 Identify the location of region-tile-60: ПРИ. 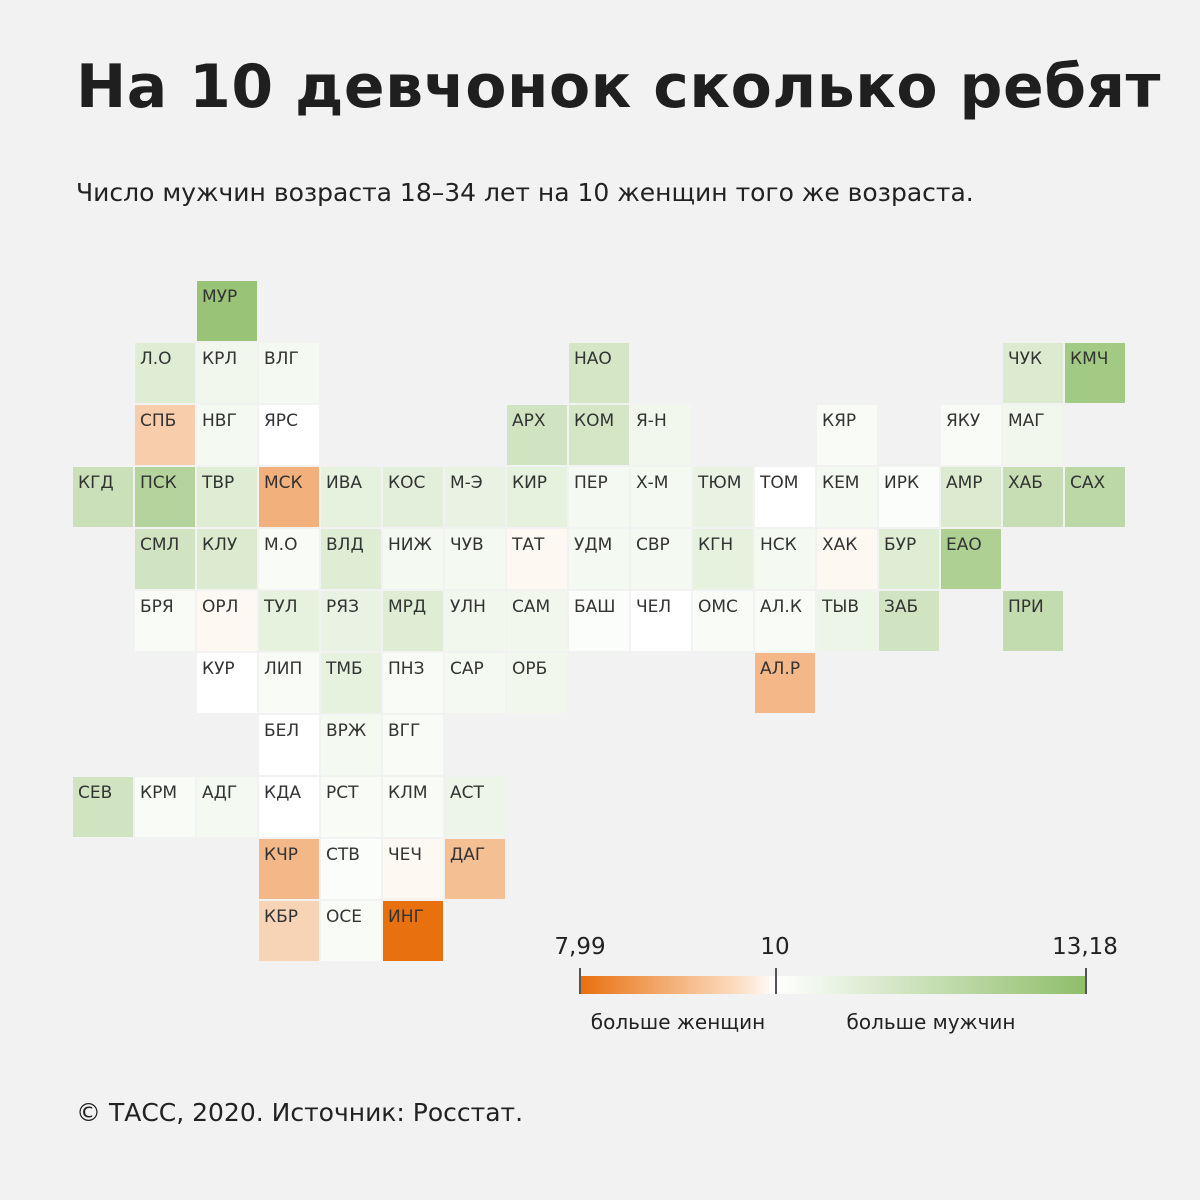
(1033, 621).